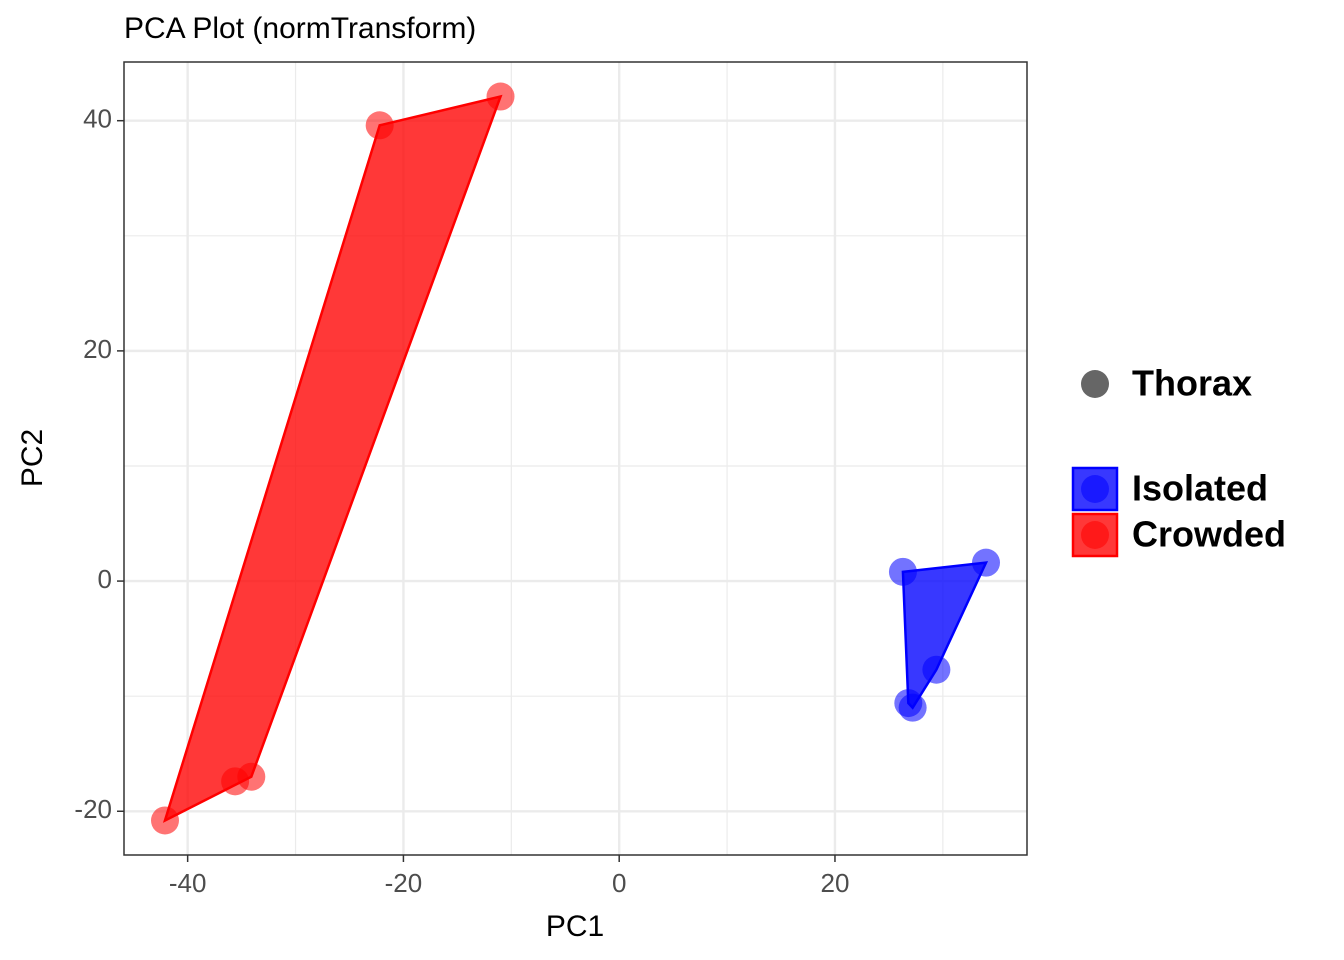 The image size is (1344, 960). What do you see at coordinates (404, 883) in the screenshot?
I see `x-tick-label: -20` at bounding box center [404, 883].